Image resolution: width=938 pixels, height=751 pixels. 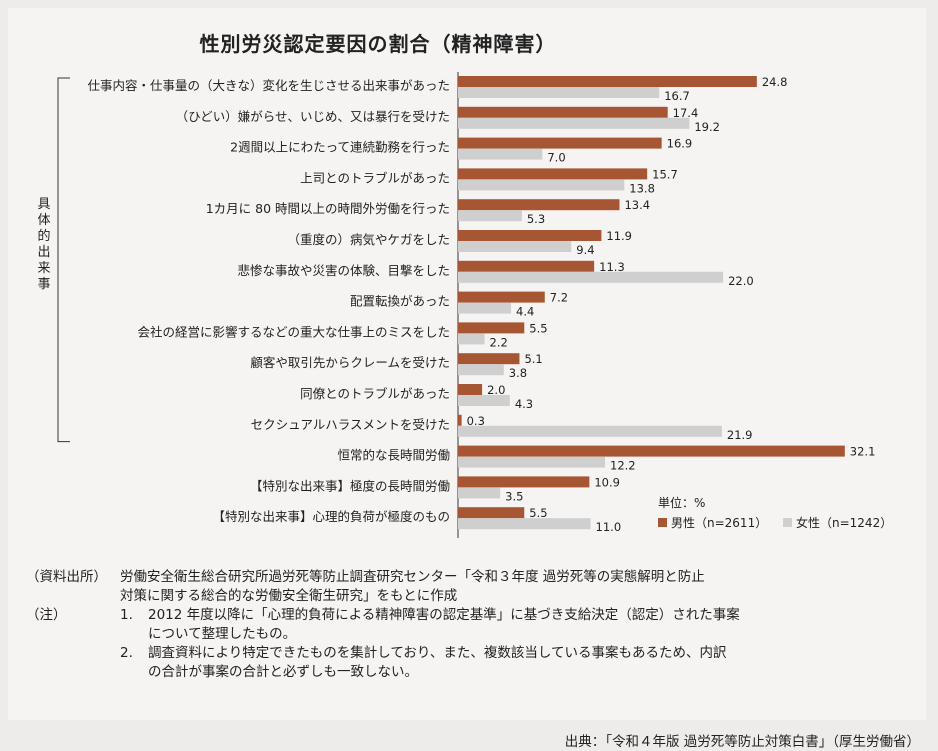 I want to click on data-label: 16.9, so click(x=680, y=144).